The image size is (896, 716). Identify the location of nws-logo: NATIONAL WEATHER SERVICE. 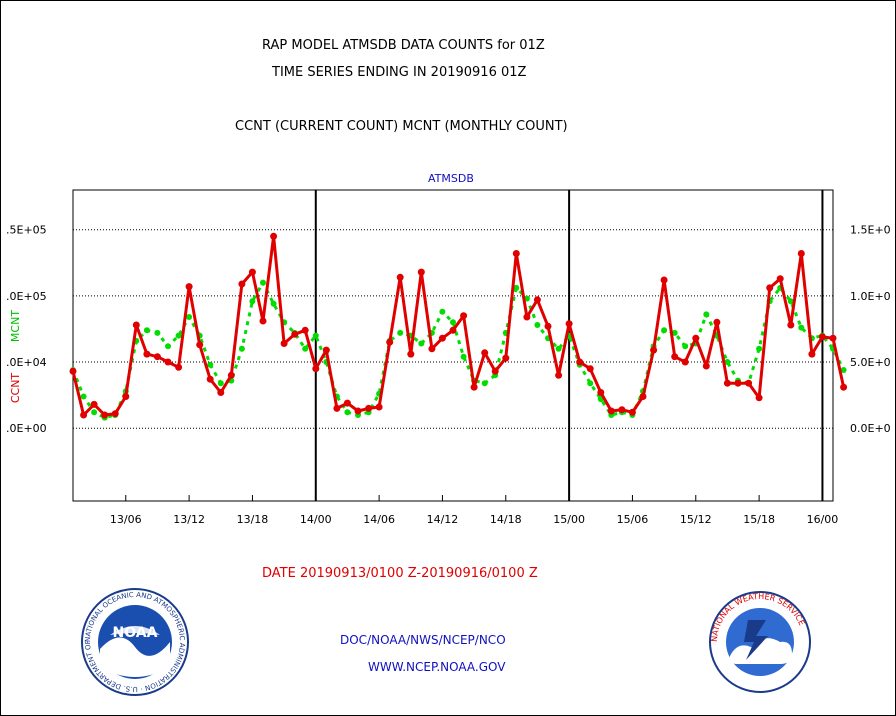
(760, 642).